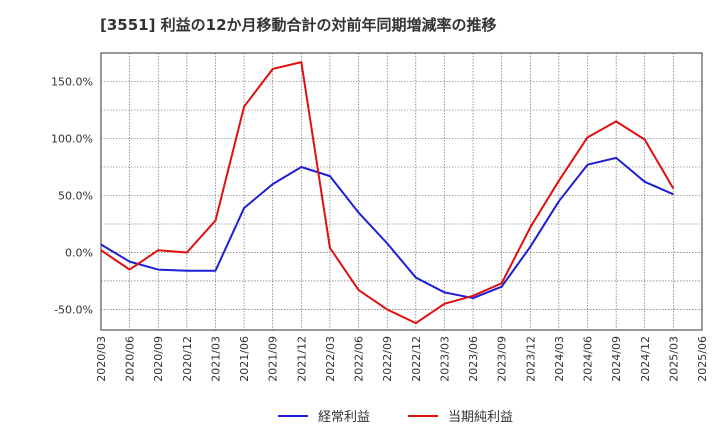 Image resolution: width=720 pixels, height=440 pixels. Describe the element at coordinates (101, 359) in the screenshot. I see `x-tick-label: 2020/03` at that location.